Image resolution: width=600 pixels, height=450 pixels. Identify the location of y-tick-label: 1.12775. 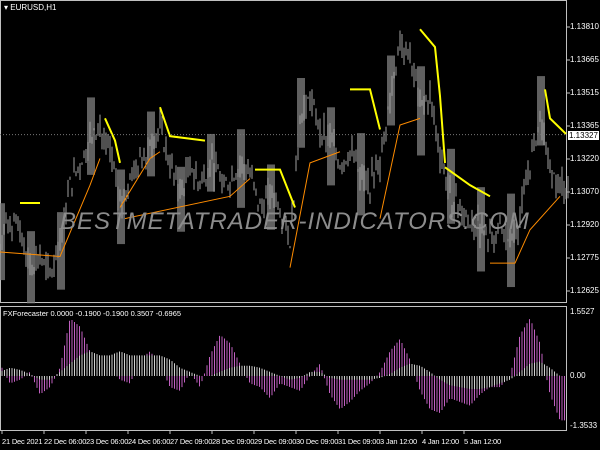
(584, 257).